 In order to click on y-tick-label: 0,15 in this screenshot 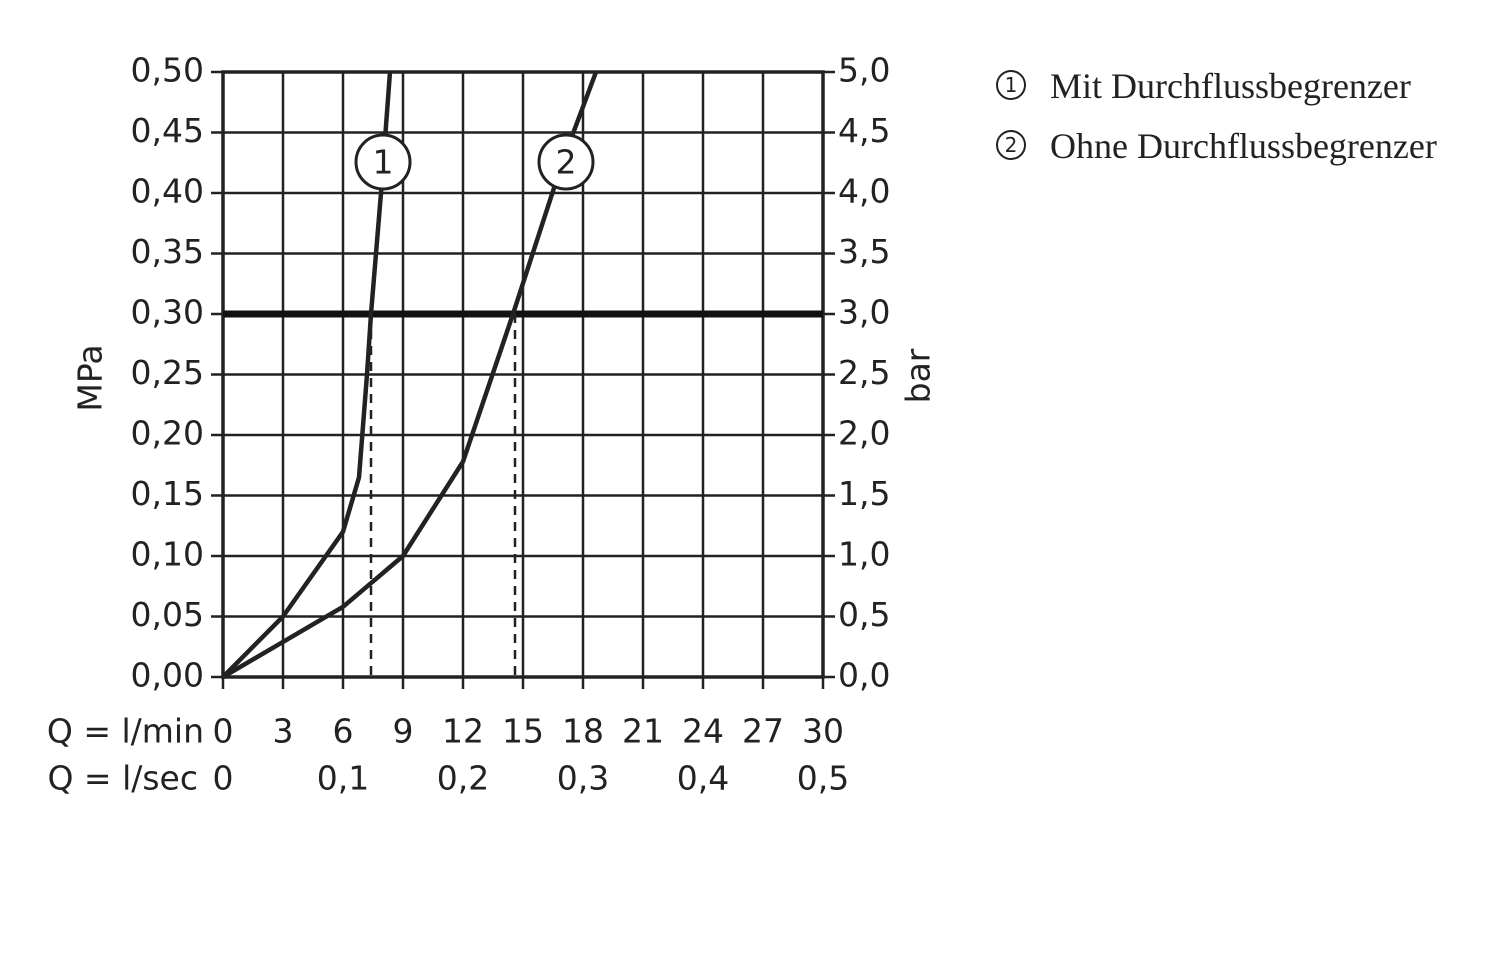, I will do `click(167, 493)`.